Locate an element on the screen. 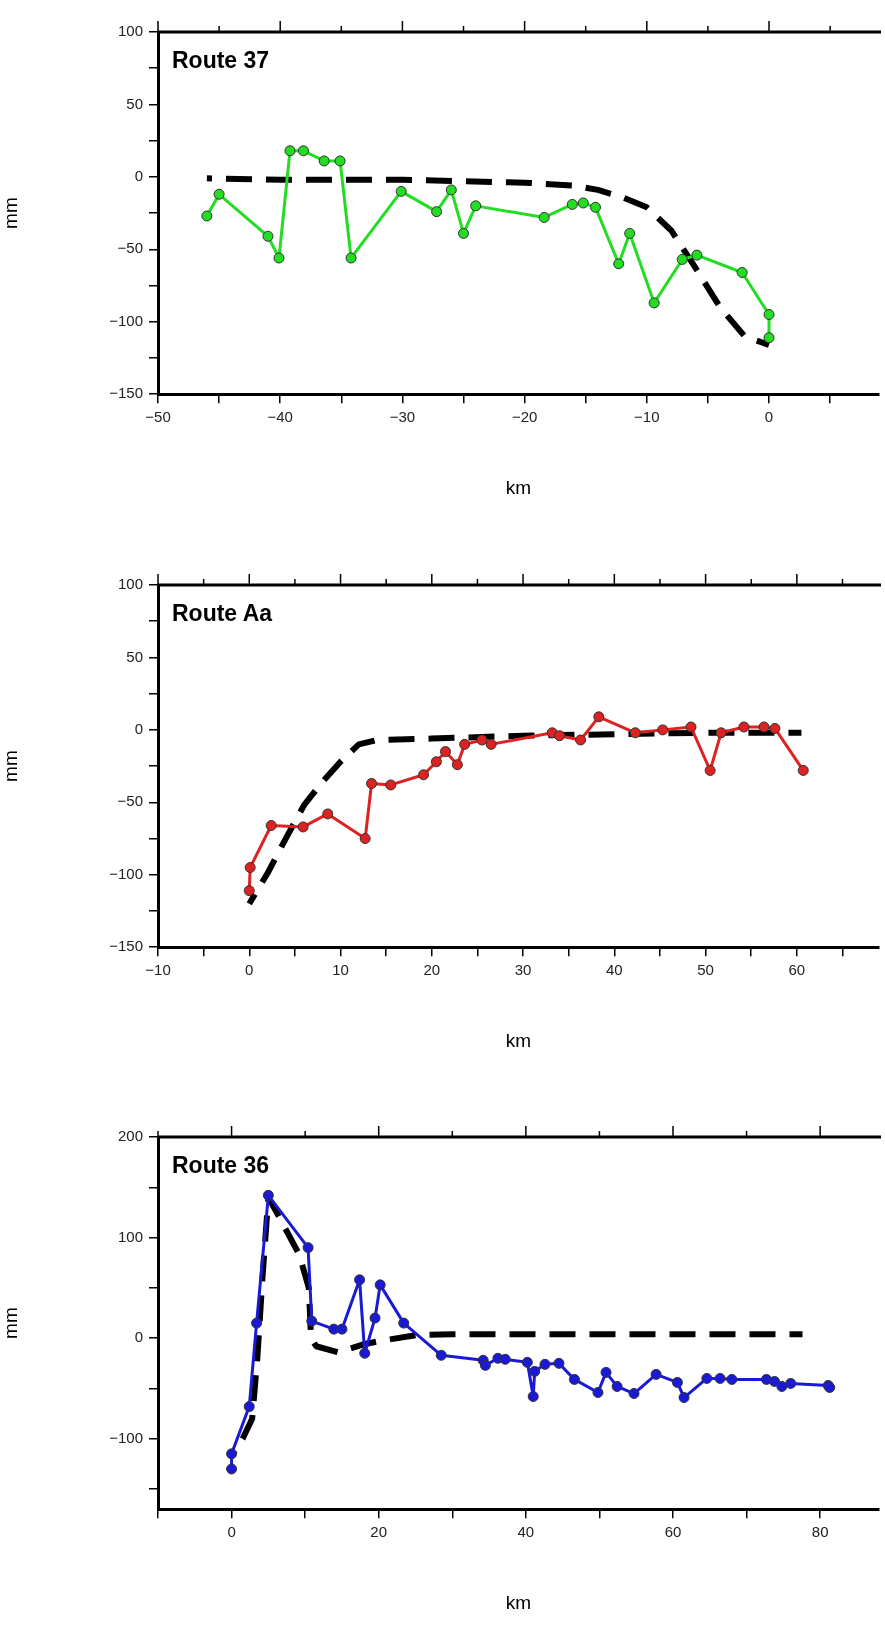 This screenshot has width=885, height=1625. x-tick-label: 40 is located at coordinates (614, 970).